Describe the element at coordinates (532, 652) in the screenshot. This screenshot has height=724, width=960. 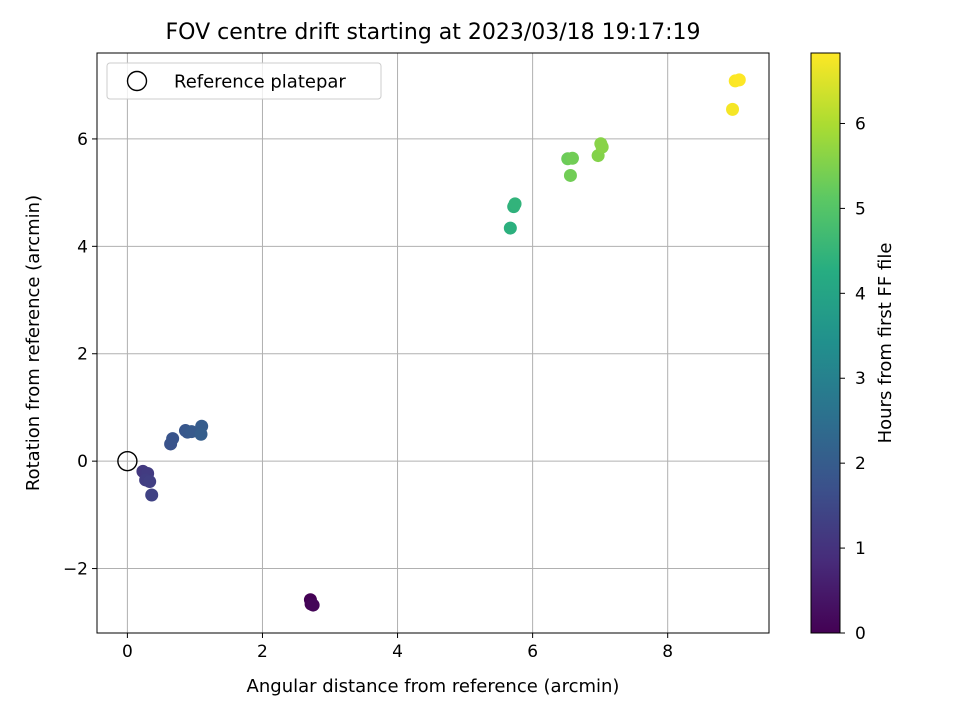
I see `x-tick-label: 6` at that location.